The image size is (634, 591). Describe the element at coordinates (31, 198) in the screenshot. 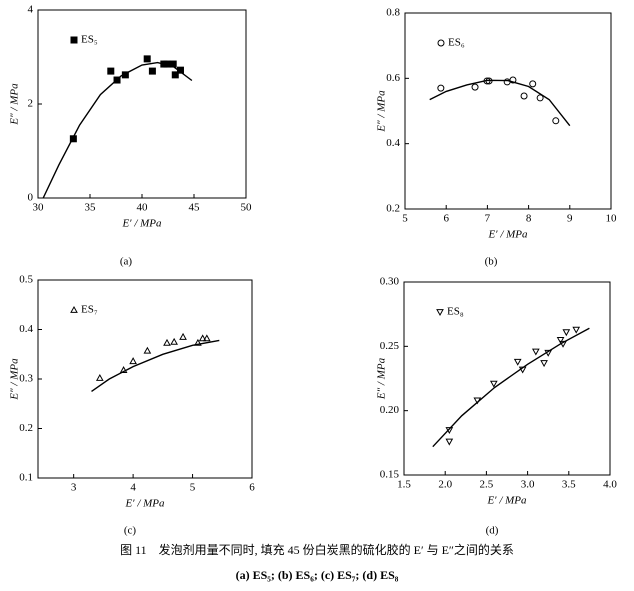

I see `y-tick-label: 0` at that location.